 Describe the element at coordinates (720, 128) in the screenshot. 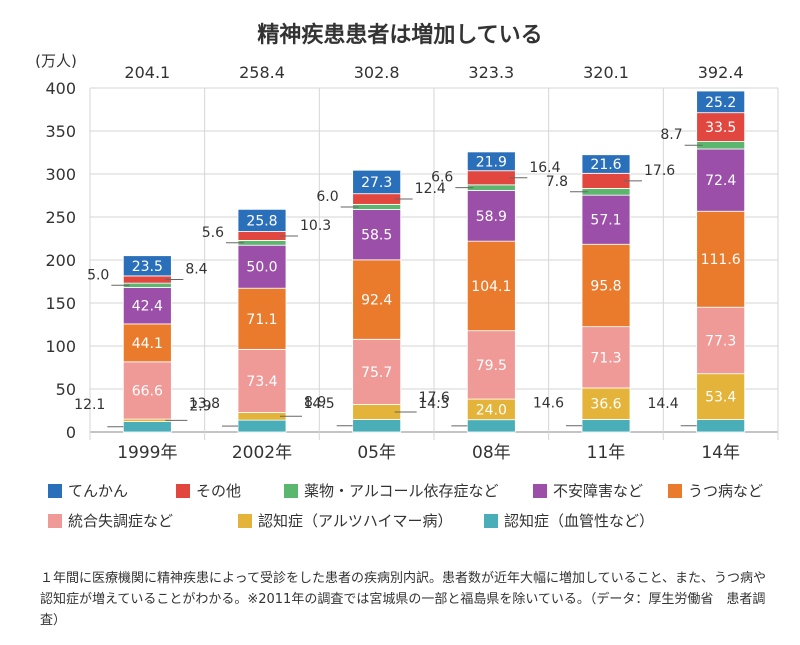

I see `data-label: 33.5` at that location.